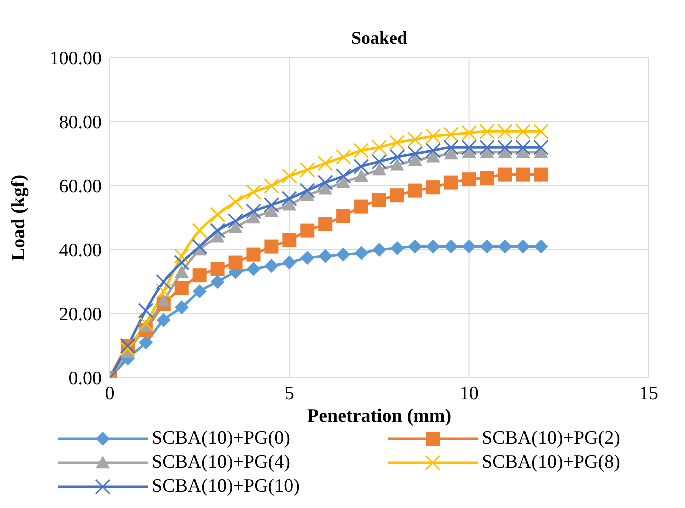  I want to click on legend-label: SCBA(10)+PG(0), so click(221, 439).